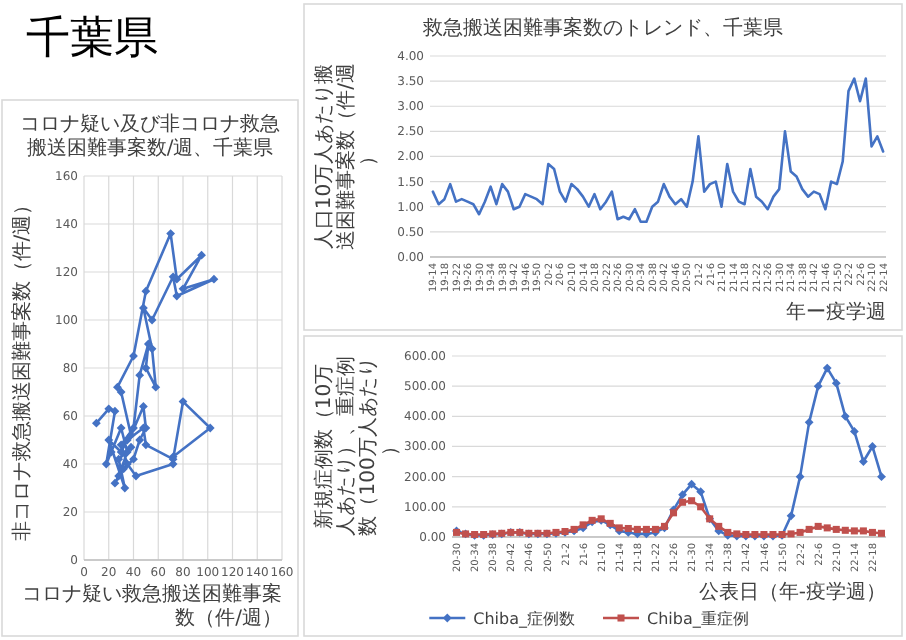 Image resolution: width=906 pixels, height=640 pixels. Describe the element at coordinates (152, 606) in the screenshot. I see `x-axis-title: コロナ疑い救急搬送困難事案数（件/週）` at that location.